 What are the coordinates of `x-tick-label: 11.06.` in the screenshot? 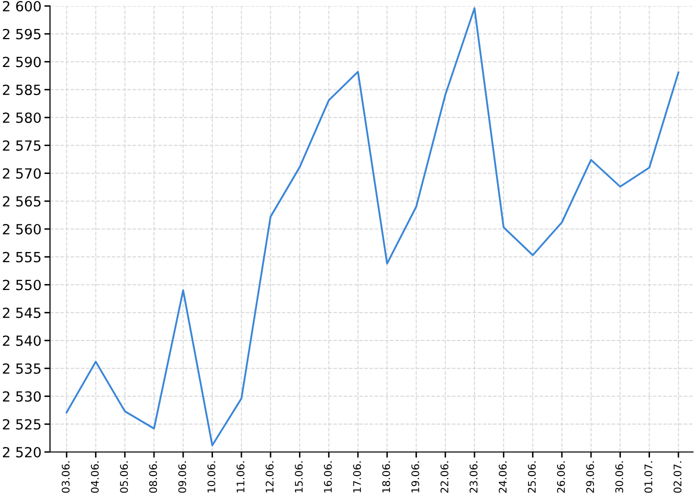 It's located at (240, 476).